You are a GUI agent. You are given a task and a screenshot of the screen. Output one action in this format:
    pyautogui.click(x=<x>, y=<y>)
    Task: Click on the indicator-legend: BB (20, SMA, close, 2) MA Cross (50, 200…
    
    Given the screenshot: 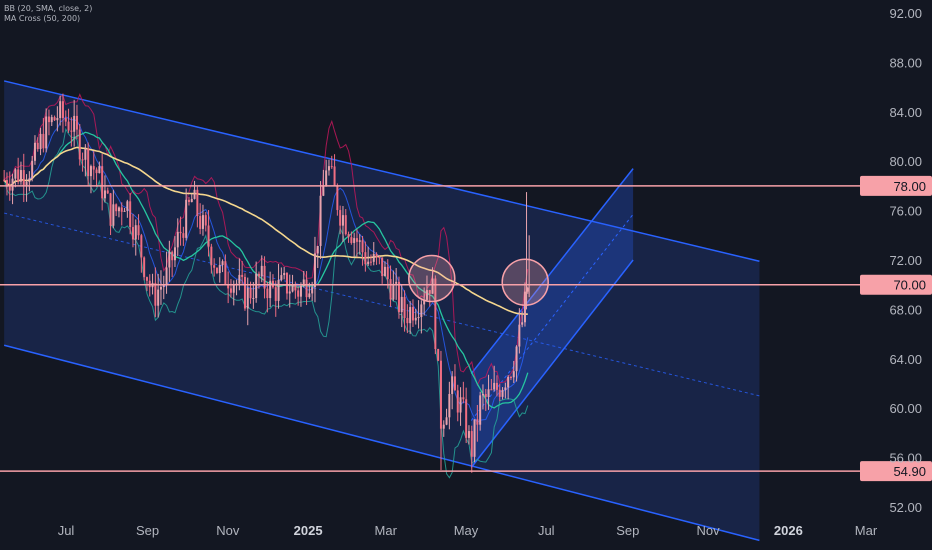 What is the action you would take?
    pyautogui.click(x=48, y=14)
    